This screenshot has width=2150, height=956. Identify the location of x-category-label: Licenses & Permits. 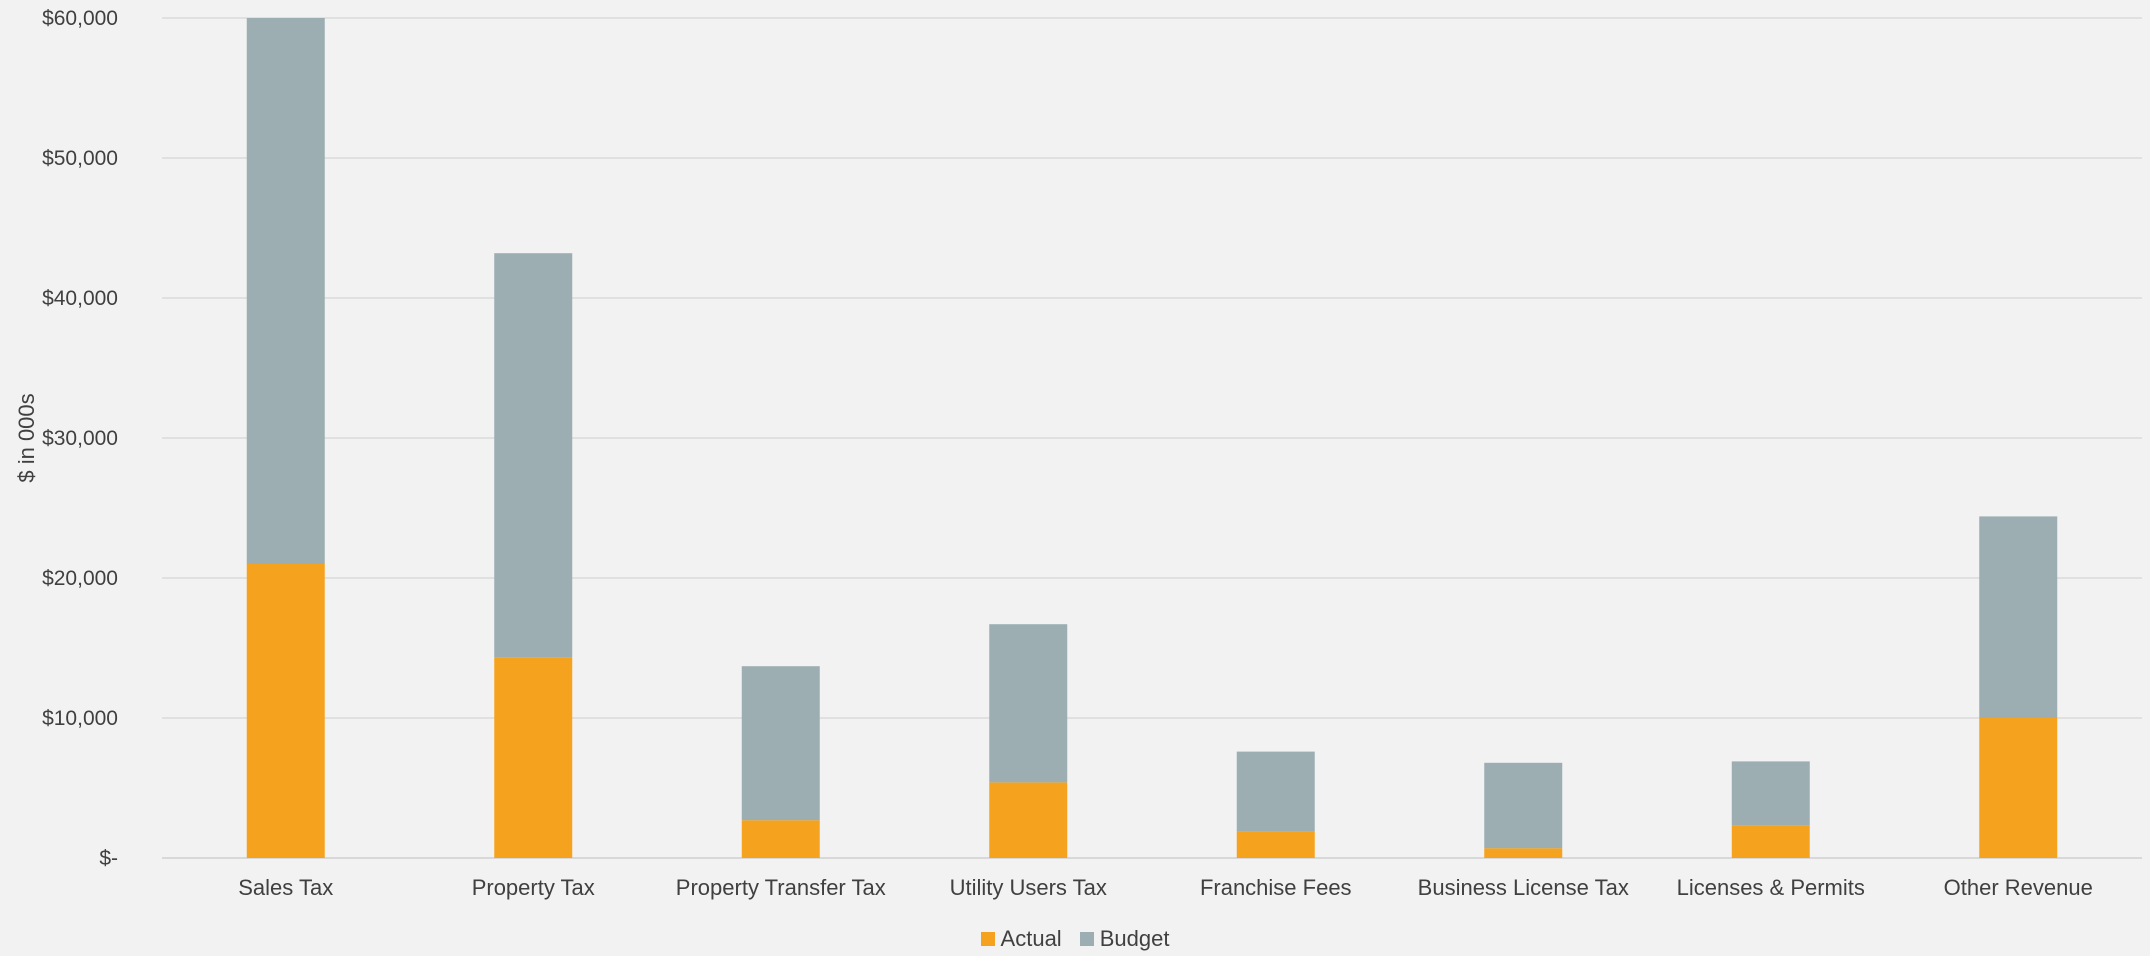
(1771, 887).